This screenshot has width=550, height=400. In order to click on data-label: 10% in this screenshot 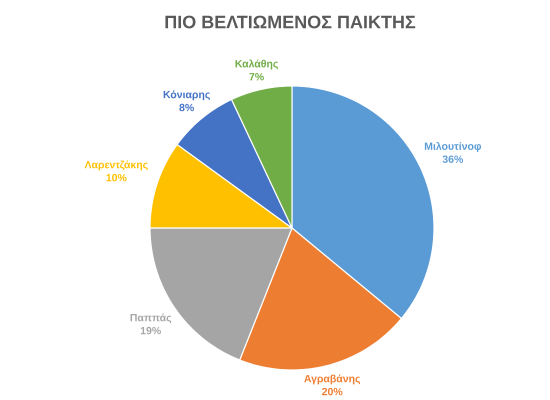, I will do `click(116, 178)`.